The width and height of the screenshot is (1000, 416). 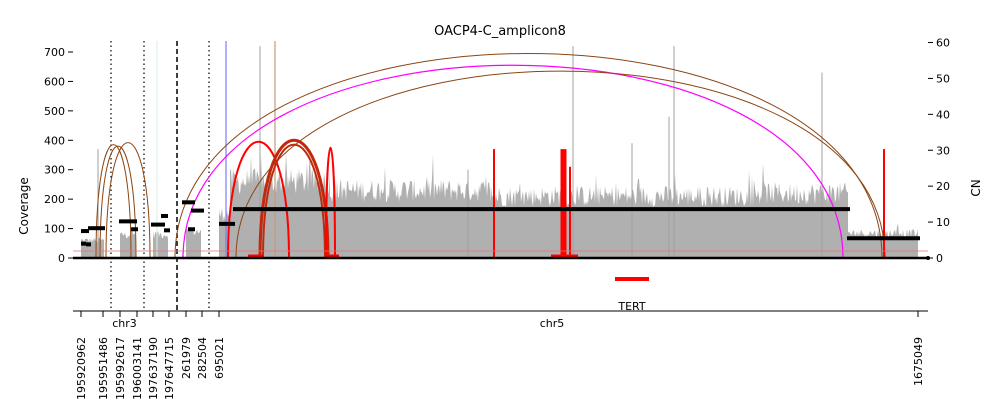 What do you see at coordinates (552, 323) in the screenshot?
I see `chromosome-label-1: chr5` at bounding box center [552, 323].